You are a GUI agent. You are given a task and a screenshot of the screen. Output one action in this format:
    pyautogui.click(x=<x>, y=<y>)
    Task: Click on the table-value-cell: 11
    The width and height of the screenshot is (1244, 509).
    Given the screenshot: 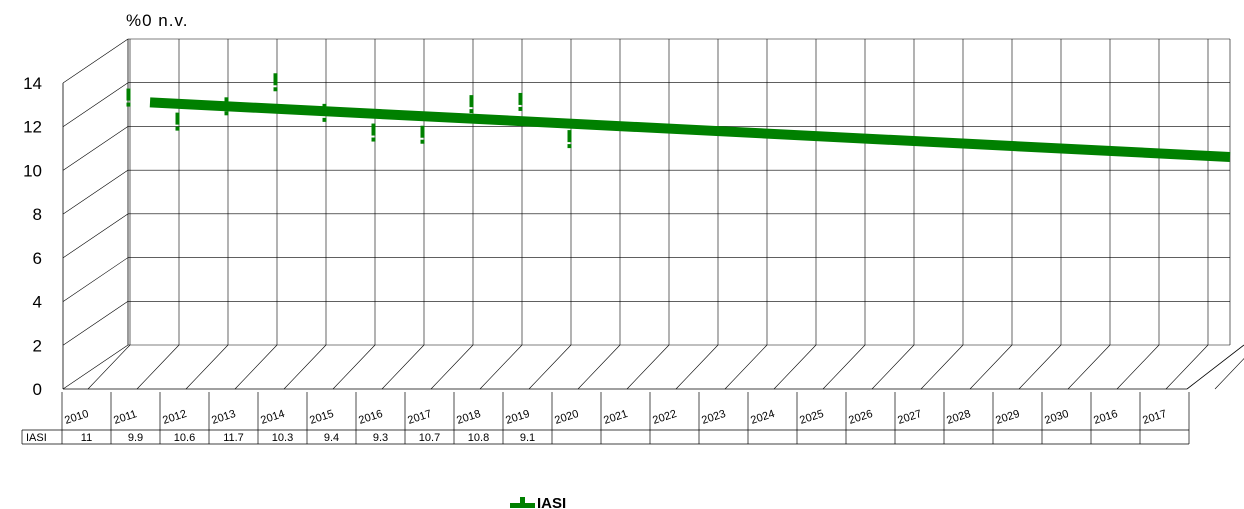 What is the action you would take?
    pyautogui.click(x=86, y=438)
    